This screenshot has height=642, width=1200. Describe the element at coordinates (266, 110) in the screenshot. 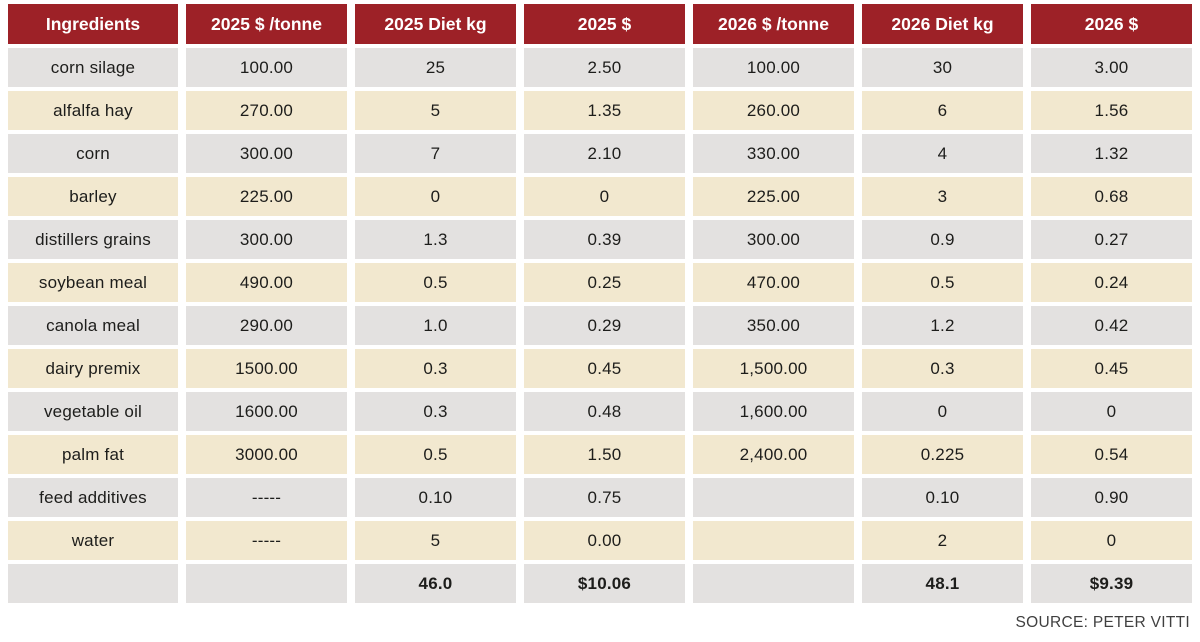

I see `table-cell: 270.00` at that location.